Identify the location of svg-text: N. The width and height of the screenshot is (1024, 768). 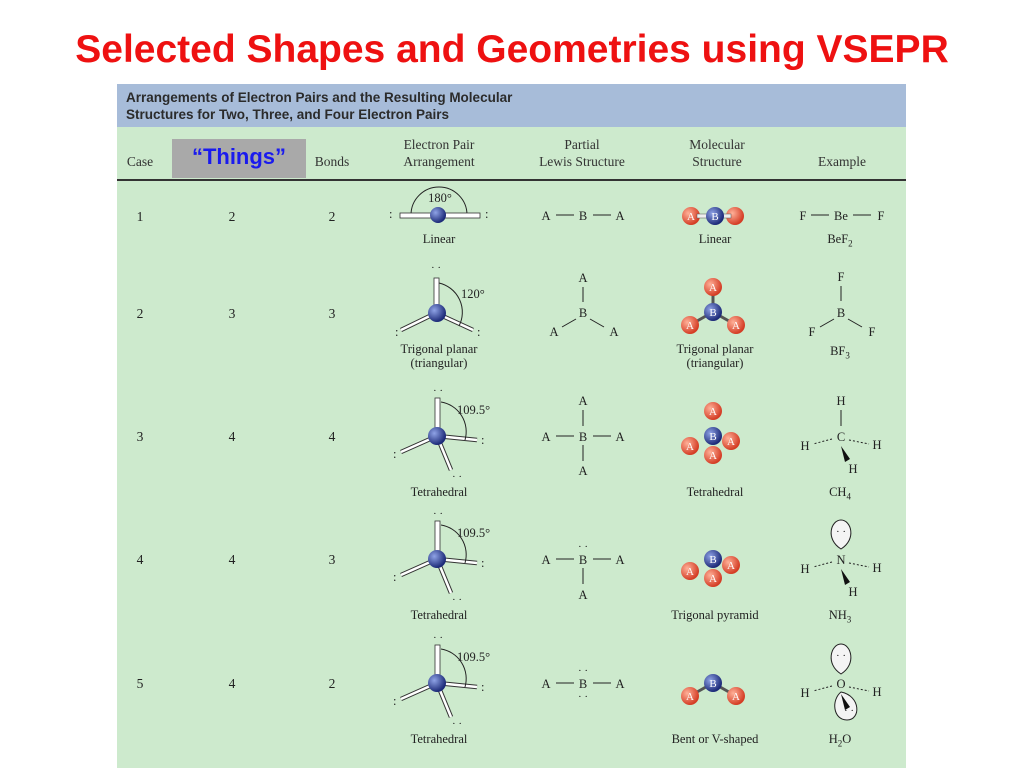
(840, 560).